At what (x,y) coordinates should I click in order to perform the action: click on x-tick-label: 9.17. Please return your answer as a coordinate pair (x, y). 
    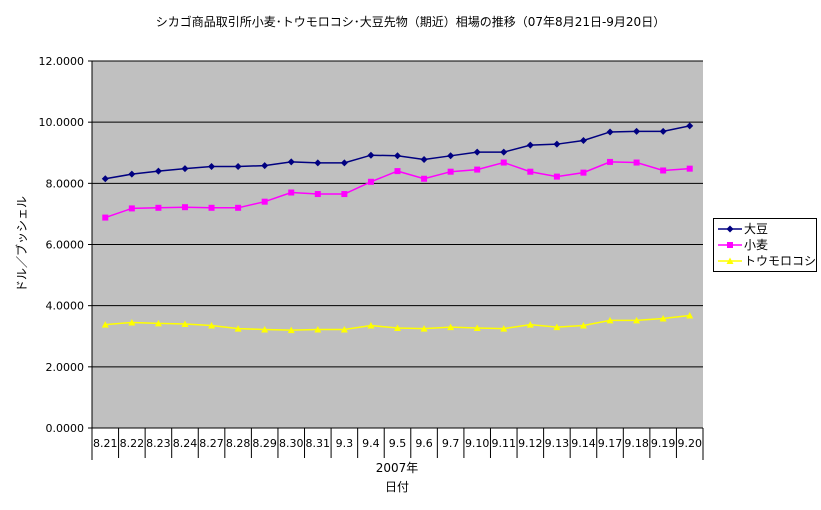
    Looking at the image, I should click on (610, 443).